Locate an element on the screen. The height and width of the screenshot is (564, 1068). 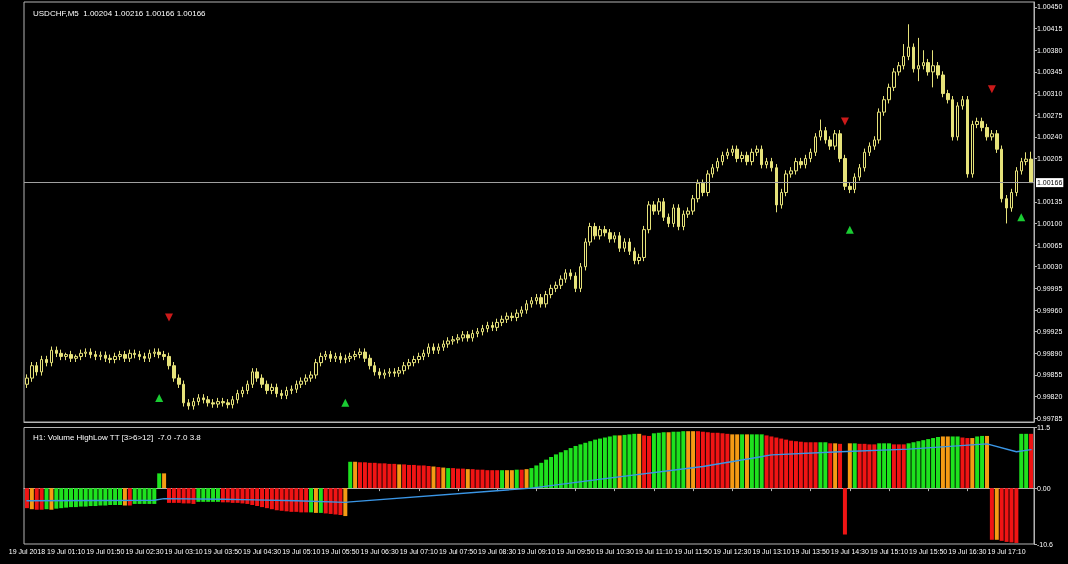
text: H1: Volume HighLow TT [3>6>12] -7.0 -7.0 3.8 is located at coordinates (117, 437).